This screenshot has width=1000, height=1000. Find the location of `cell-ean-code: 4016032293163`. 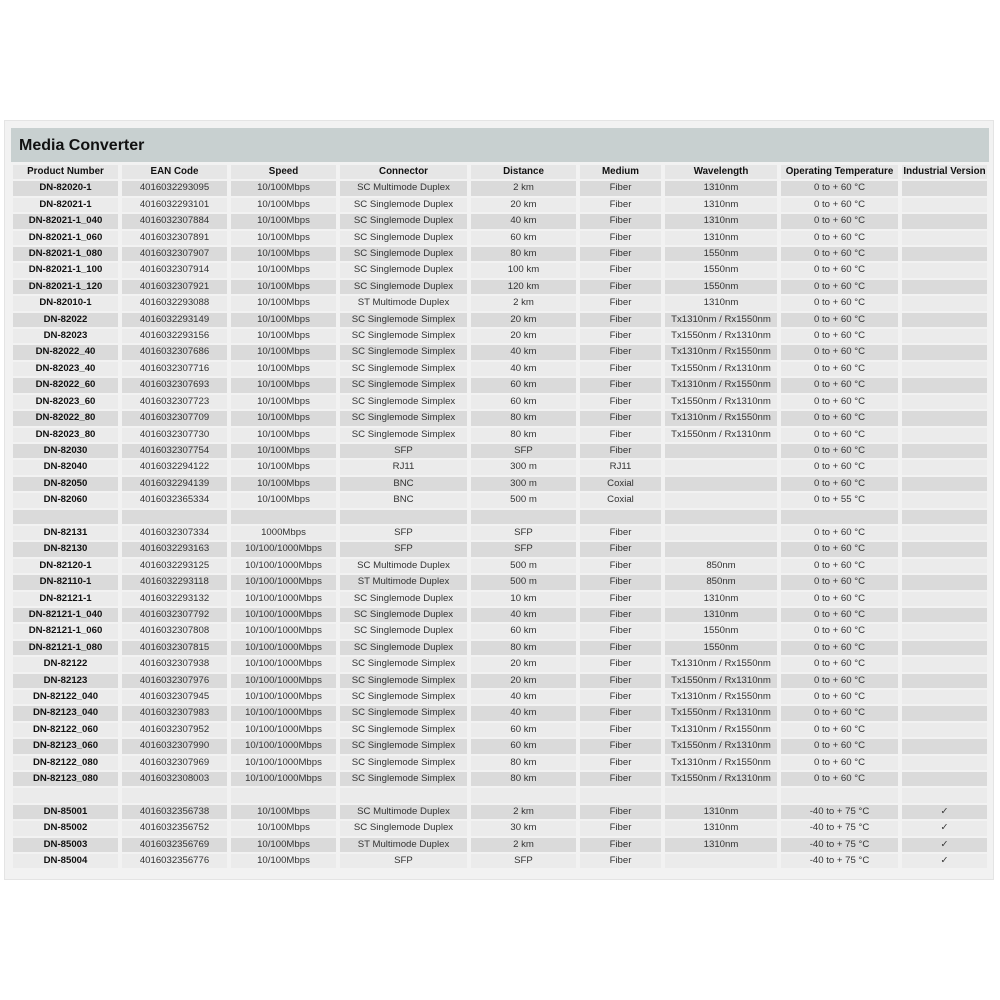

cell-ean-code: 4016032293163 is located at coordinates (174, 549).